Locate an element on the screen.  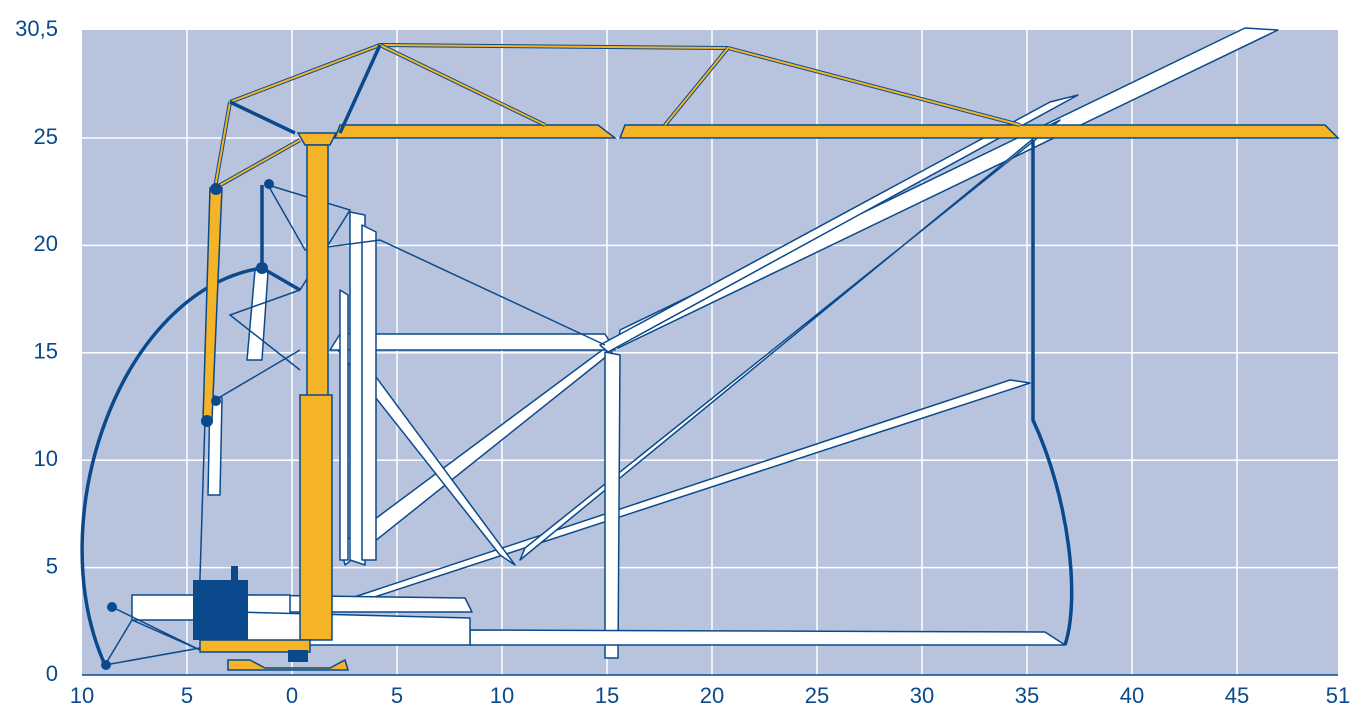
x-tick-label: 40 is located at coordinates (1132, 695).